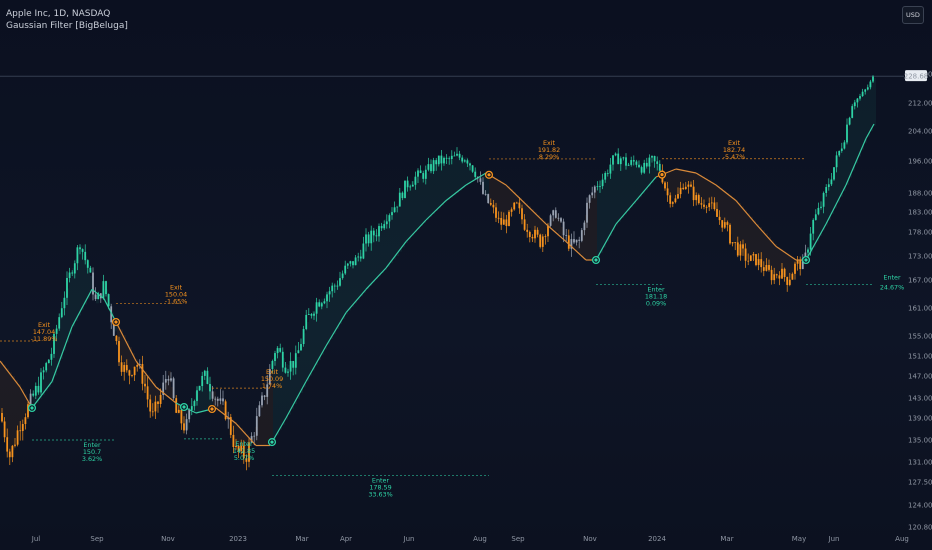 The width and height of the screenshot is (932, 550). Describe the element at coordinates (920, 528) in the screenshot. I see `y-tick-label: 120.80` at that location.